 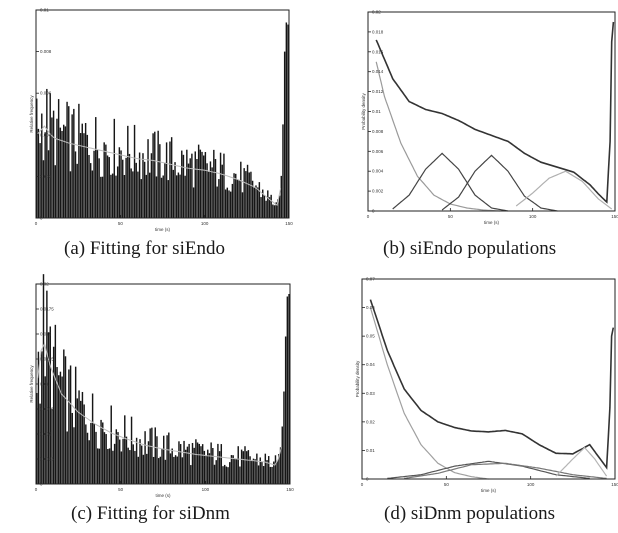 I want to click on y-tick-label: 0.014, so click(x=378, y=71).